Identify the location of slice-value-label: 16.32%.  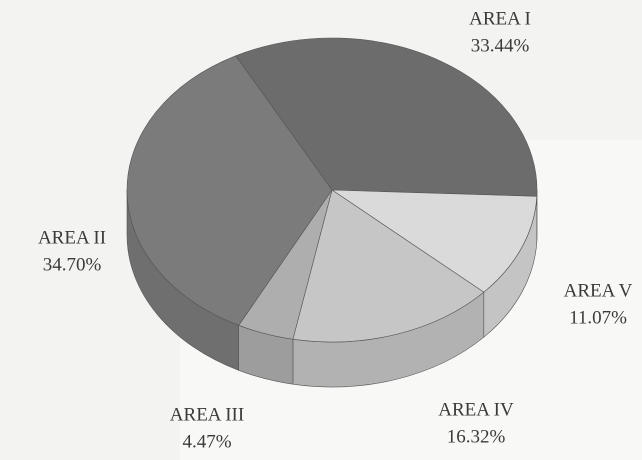
(476, 436).